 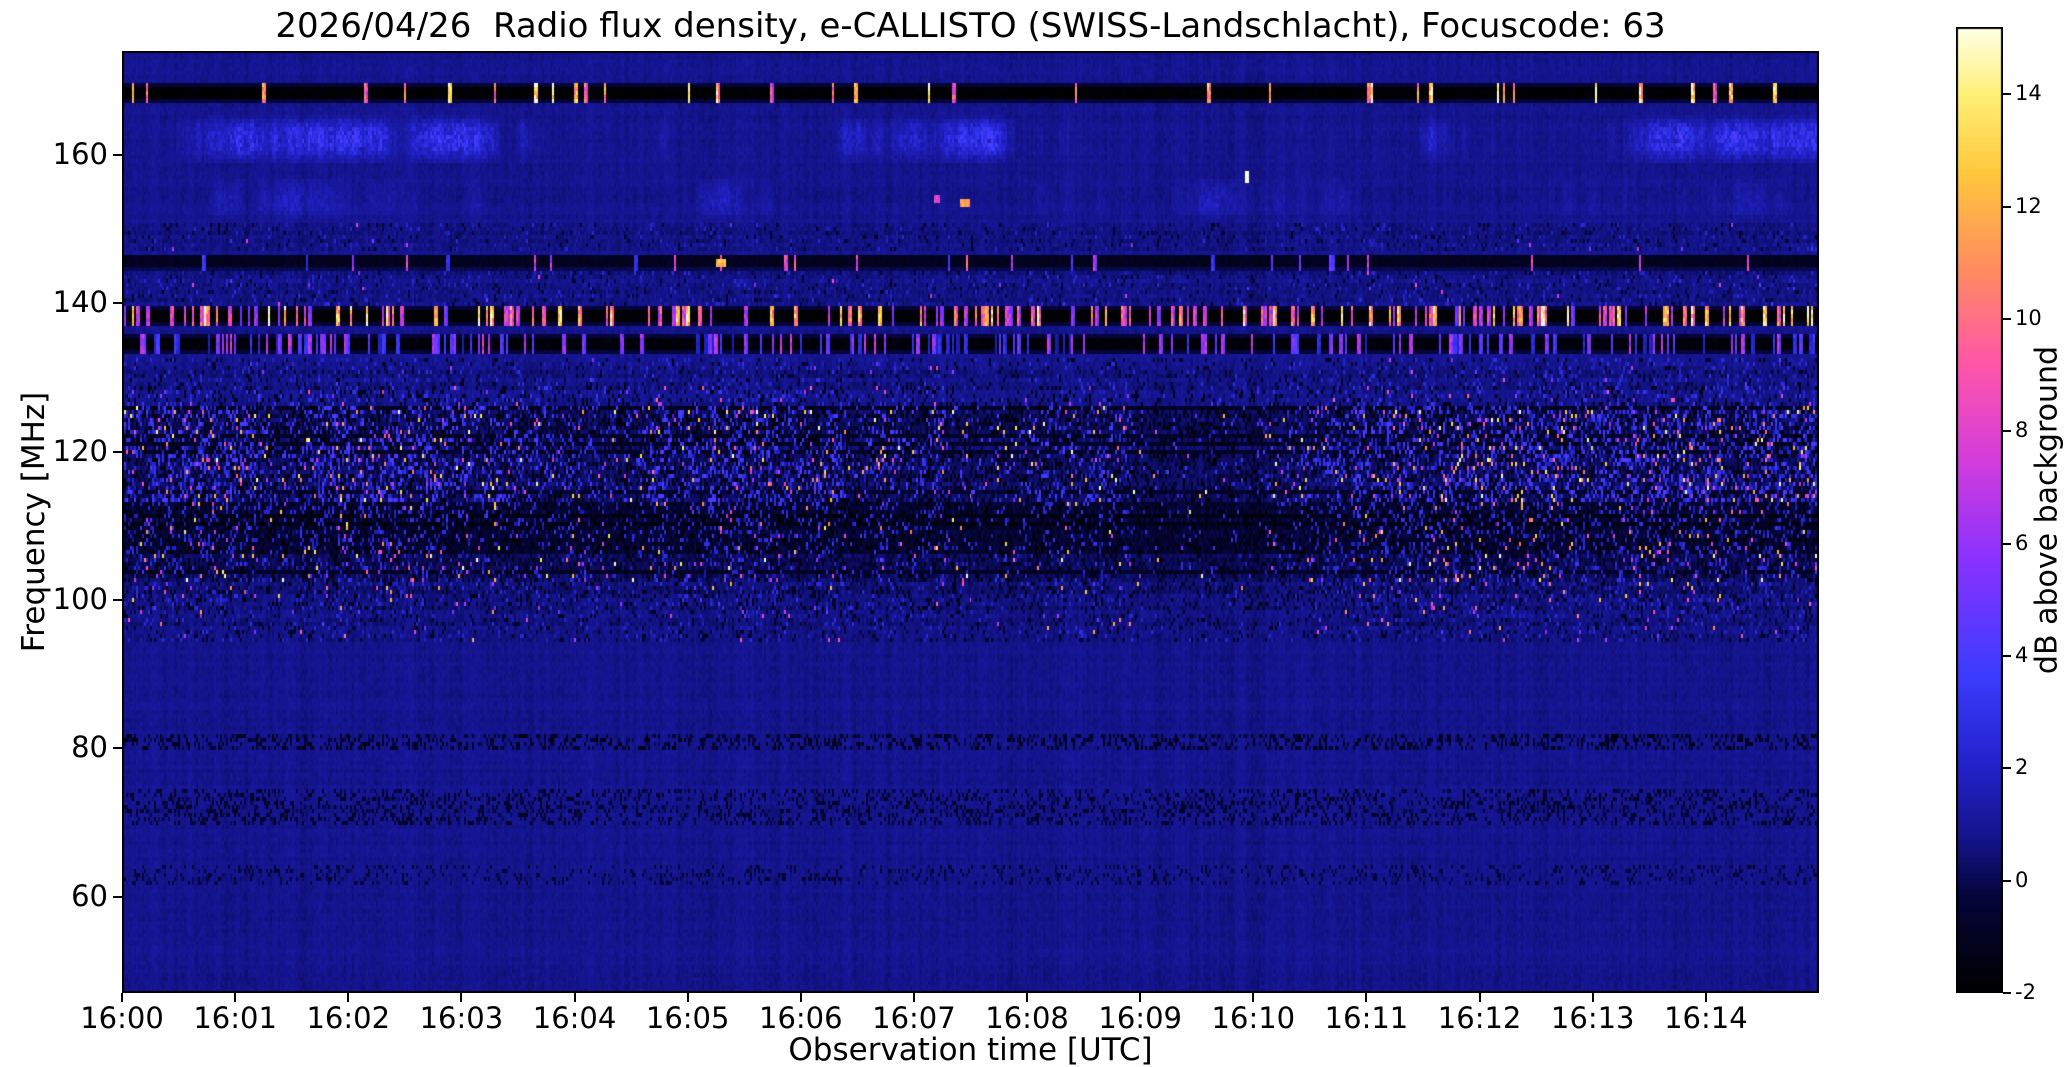 I want to click on x-tick-label: 16:05, so click(x=687, y=1018).